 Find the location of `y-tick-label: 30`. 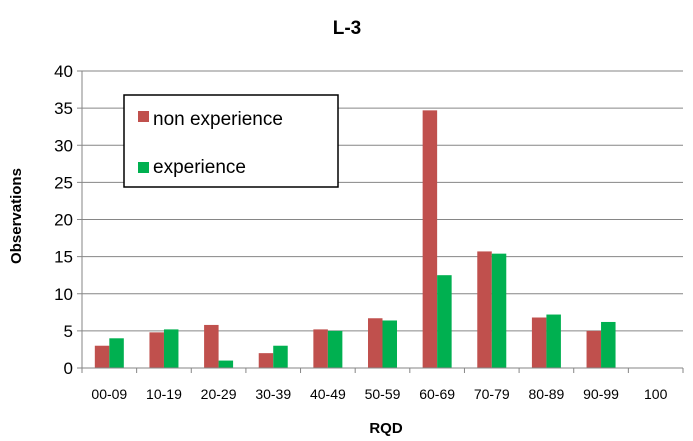

y-tick-label: 30 is located at coordinates (63, 145).